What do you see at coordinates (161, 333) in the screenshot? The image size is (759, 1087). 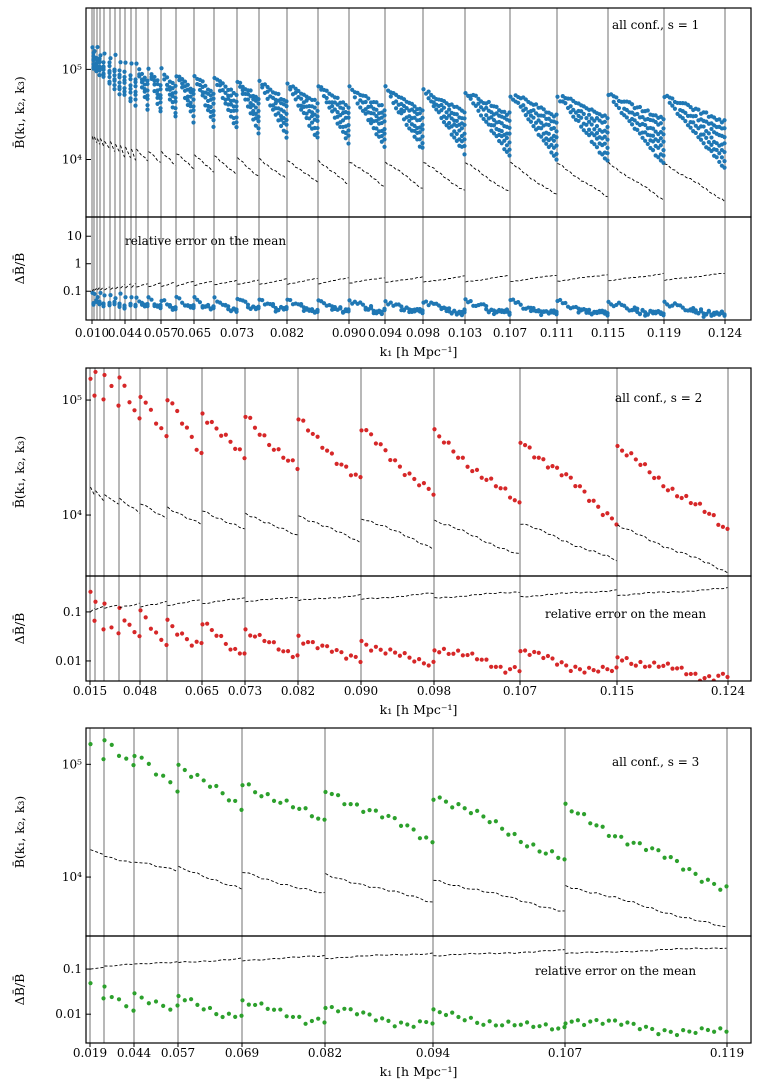 I see `x-tick-label: 0.057` at bounding box center [161, 333].